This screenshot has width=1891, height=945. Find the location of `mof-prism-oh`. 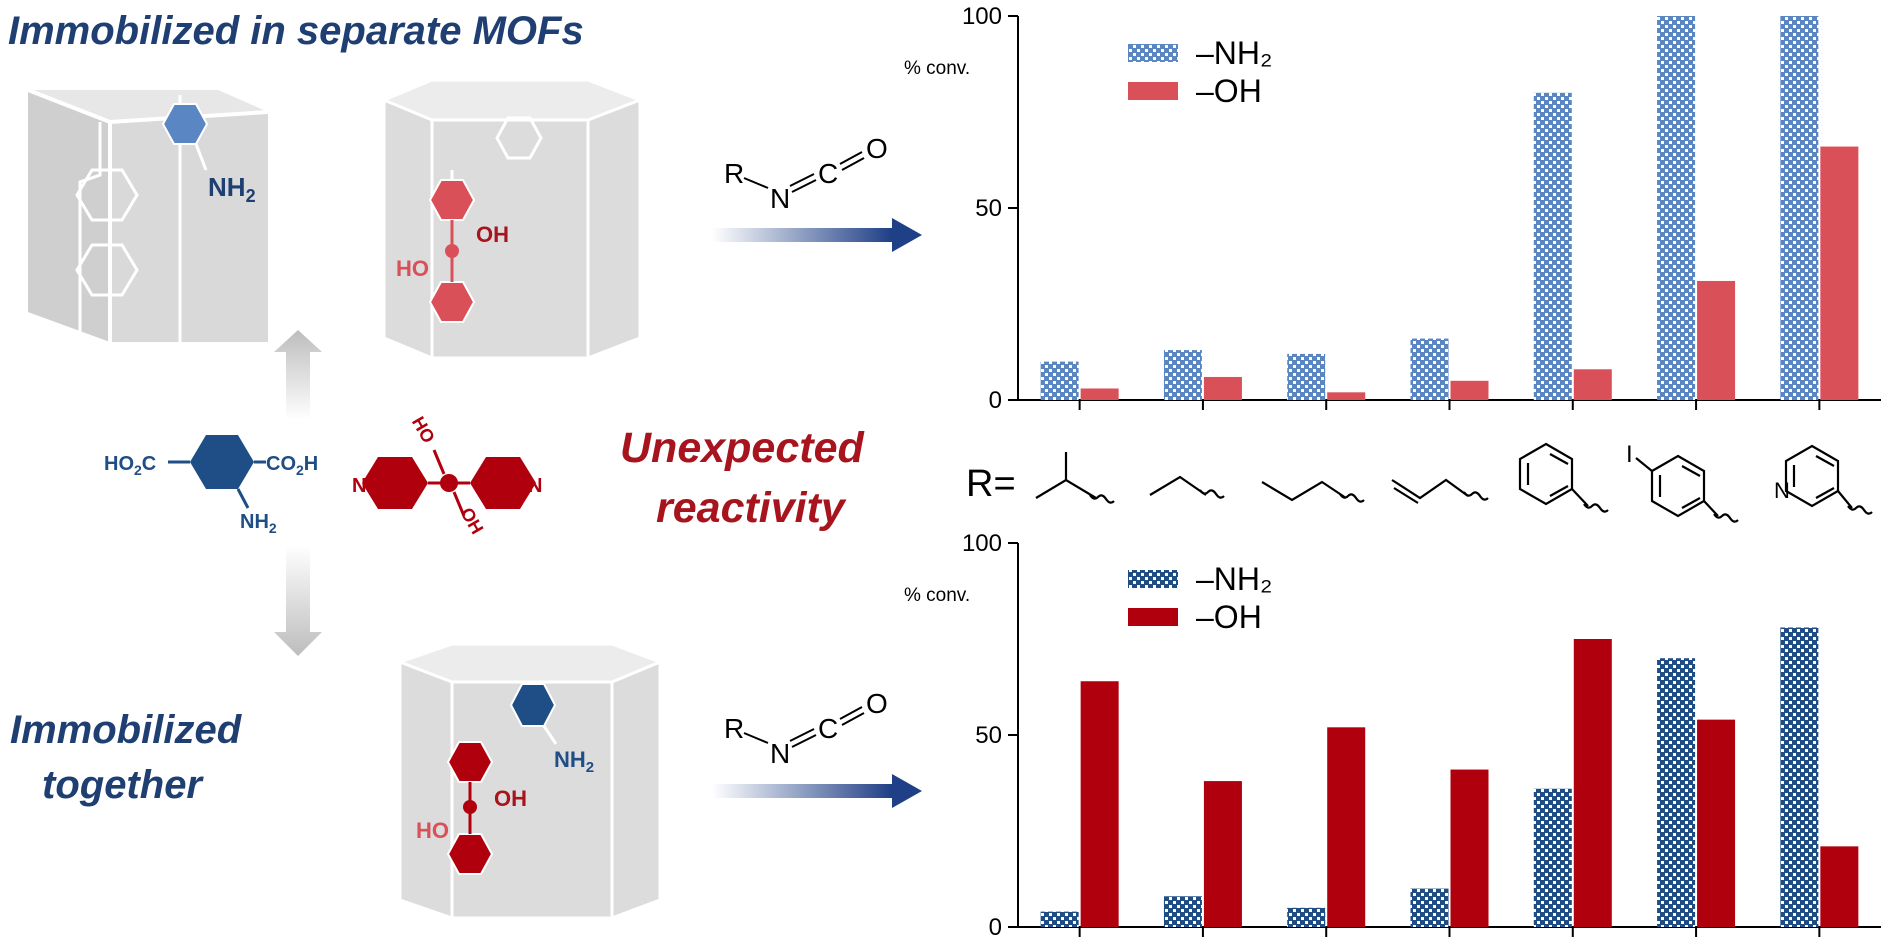

mof-prism-oh is located at coordinates (512, 219).